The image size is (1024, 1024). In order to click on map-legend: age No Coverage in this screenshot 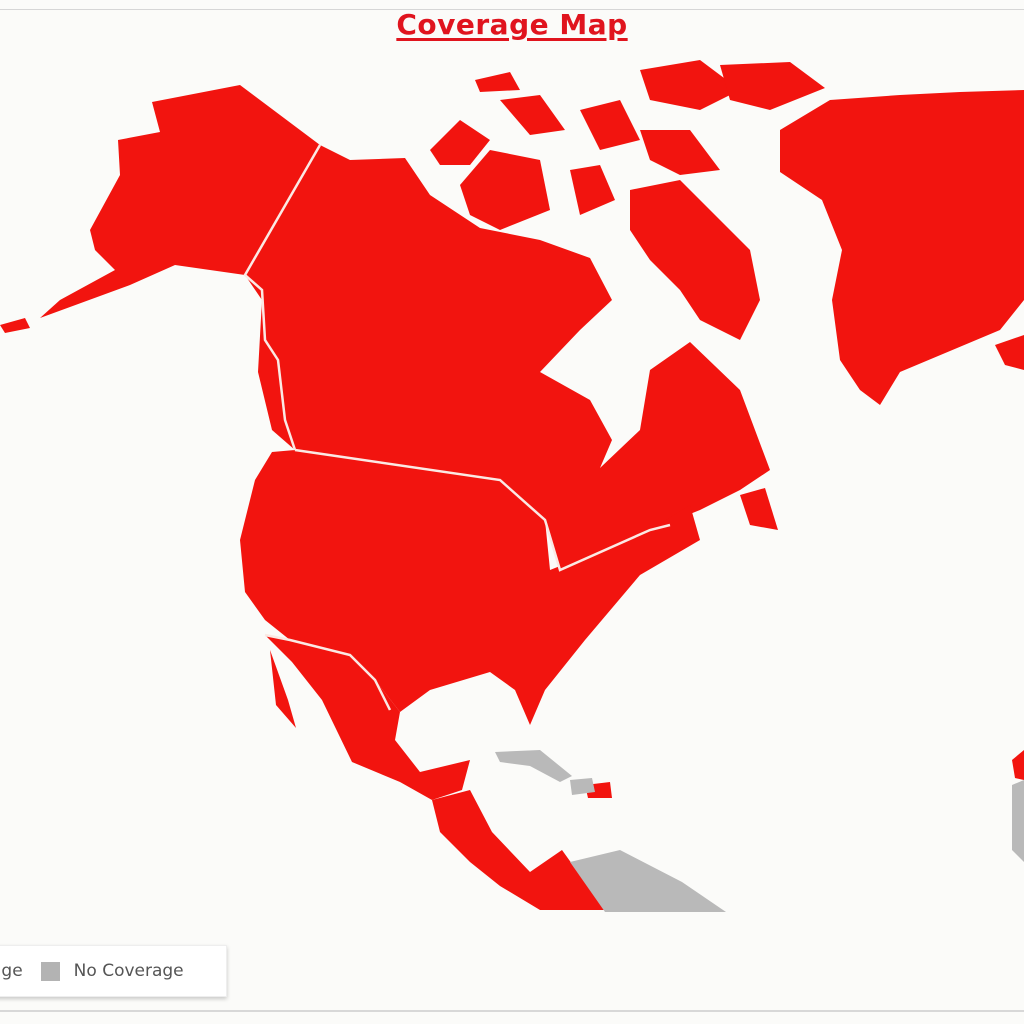, I will do `click(113, 971)`.